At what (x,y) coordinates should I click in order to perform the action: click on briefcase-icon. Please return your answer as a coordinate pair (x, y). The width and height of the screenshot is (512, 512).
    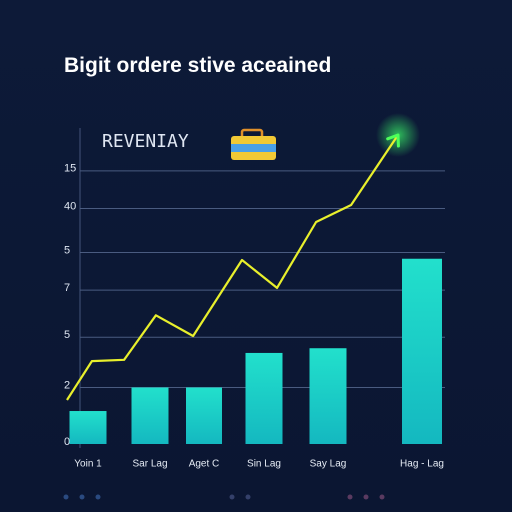
    Looking at the image, I should click on (253, 144).